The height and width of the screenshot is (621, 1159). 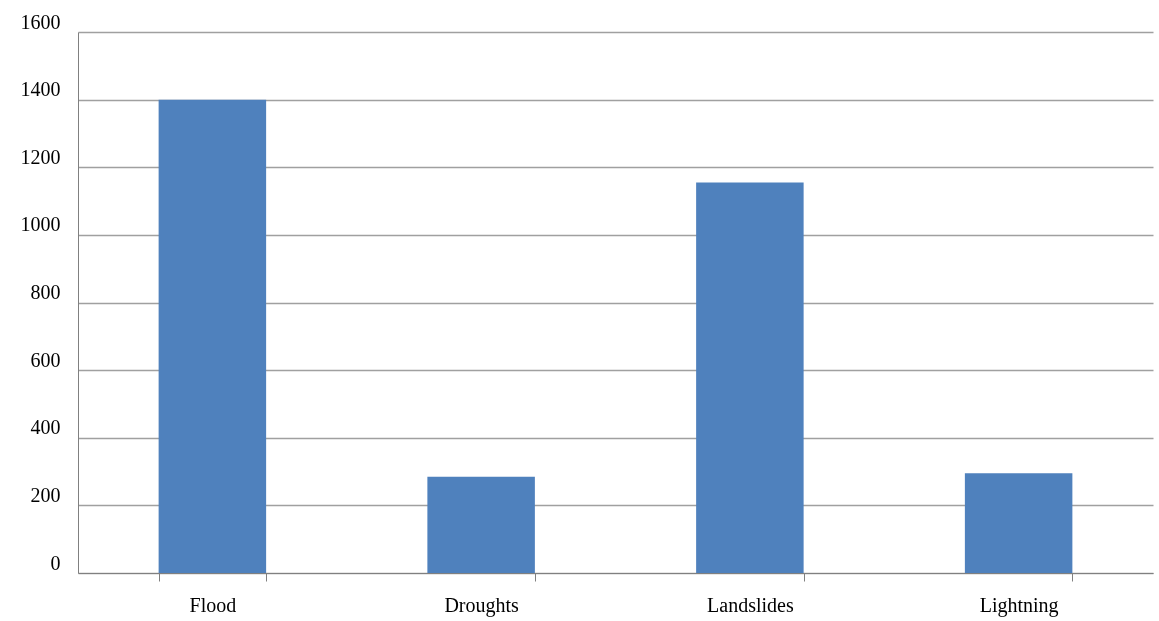 I want to click on y-tick-label: 1000, so click(x=40, y=224).